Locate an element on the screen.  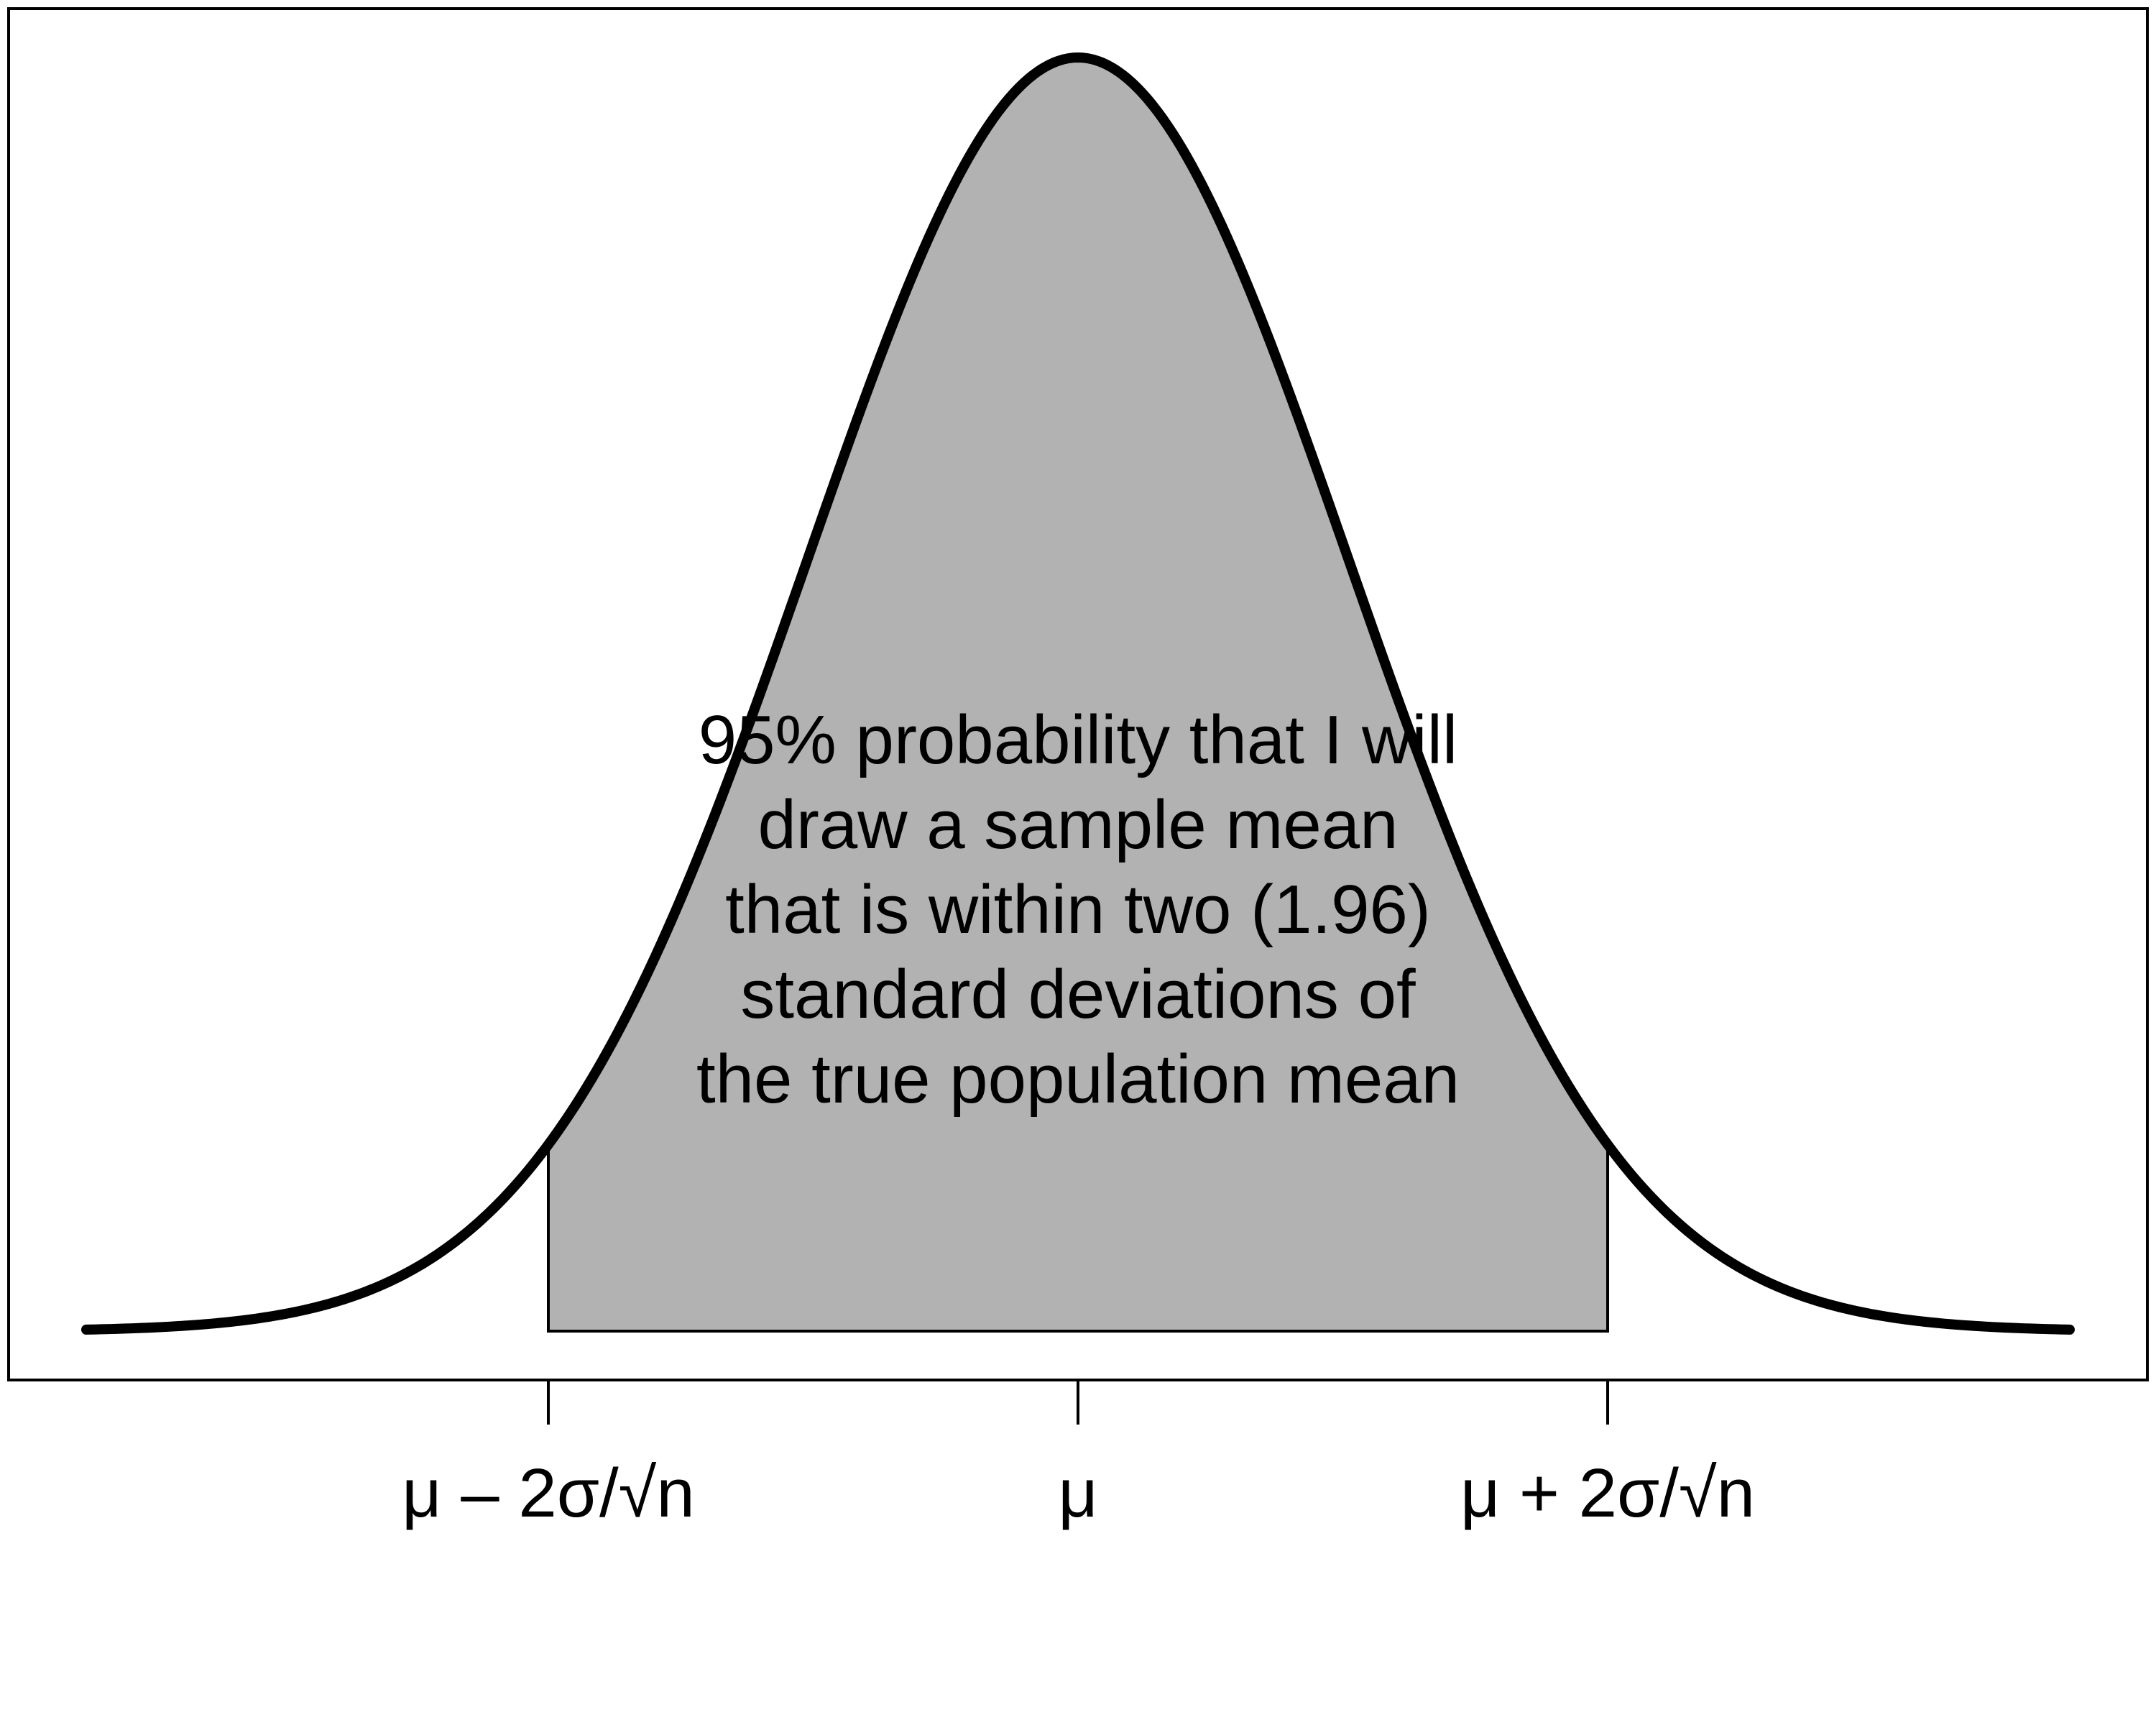
annotation-line-2: that is within two (1.96) is located at coordinates (1078, 909).